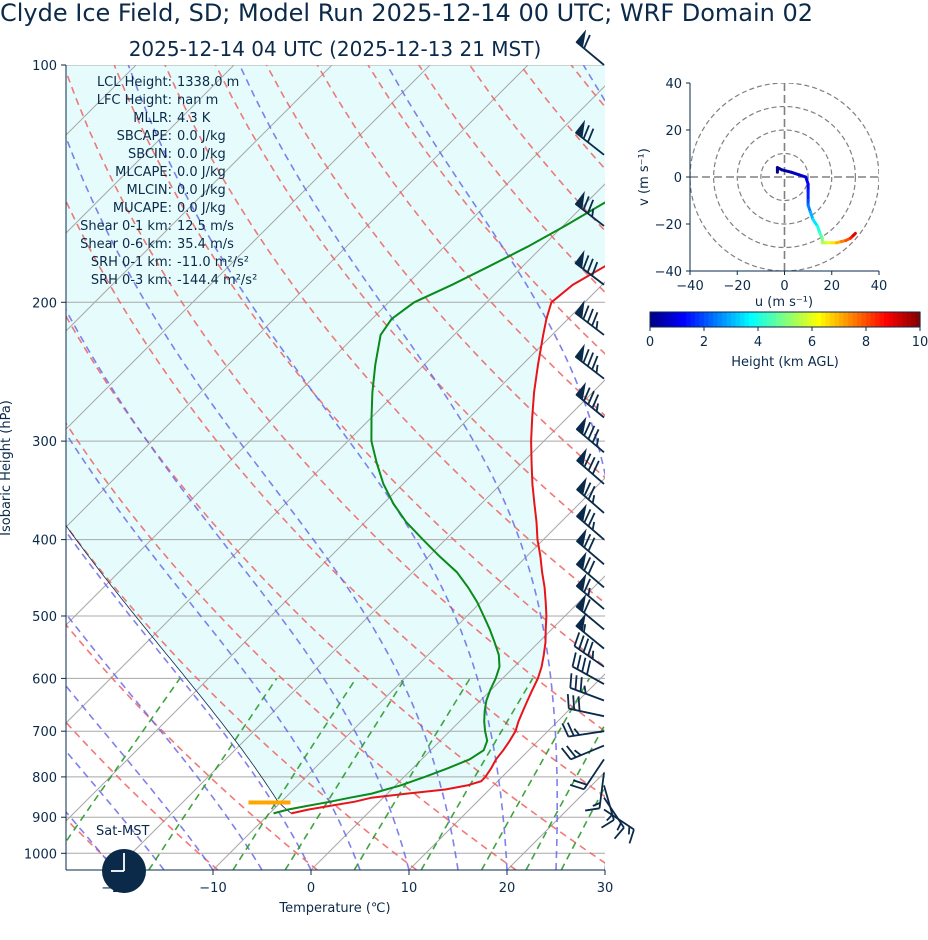 The image size is (928, 940). Describe the element at coordinates (205, 226) in the screenshot. I see `stat-value: 12.5 m/s` at that location.